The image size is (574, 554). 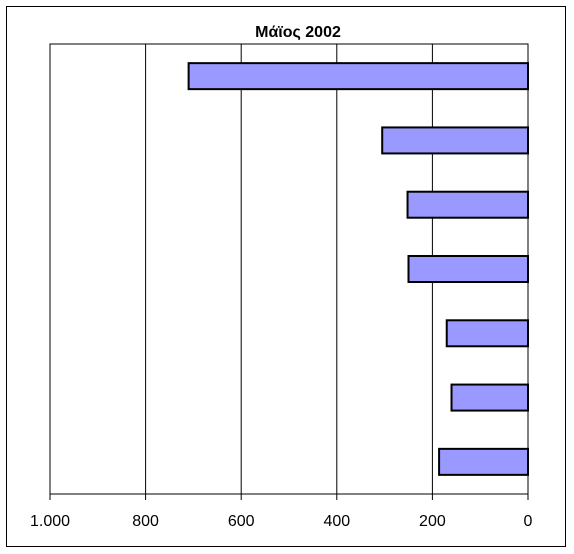 I want to click on x-tick-label: 0, so click(x=528, y=521).